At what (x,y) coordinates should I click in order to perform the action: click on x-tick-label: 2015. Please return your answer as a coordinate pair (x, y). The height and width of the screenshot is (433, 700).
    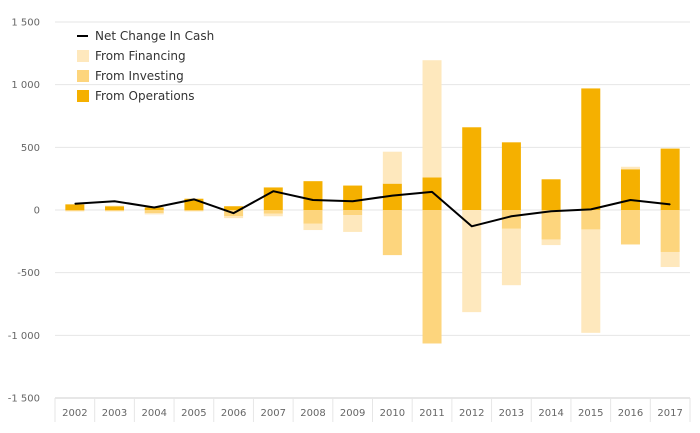
    Looking at the image, I should click on (590, 413).